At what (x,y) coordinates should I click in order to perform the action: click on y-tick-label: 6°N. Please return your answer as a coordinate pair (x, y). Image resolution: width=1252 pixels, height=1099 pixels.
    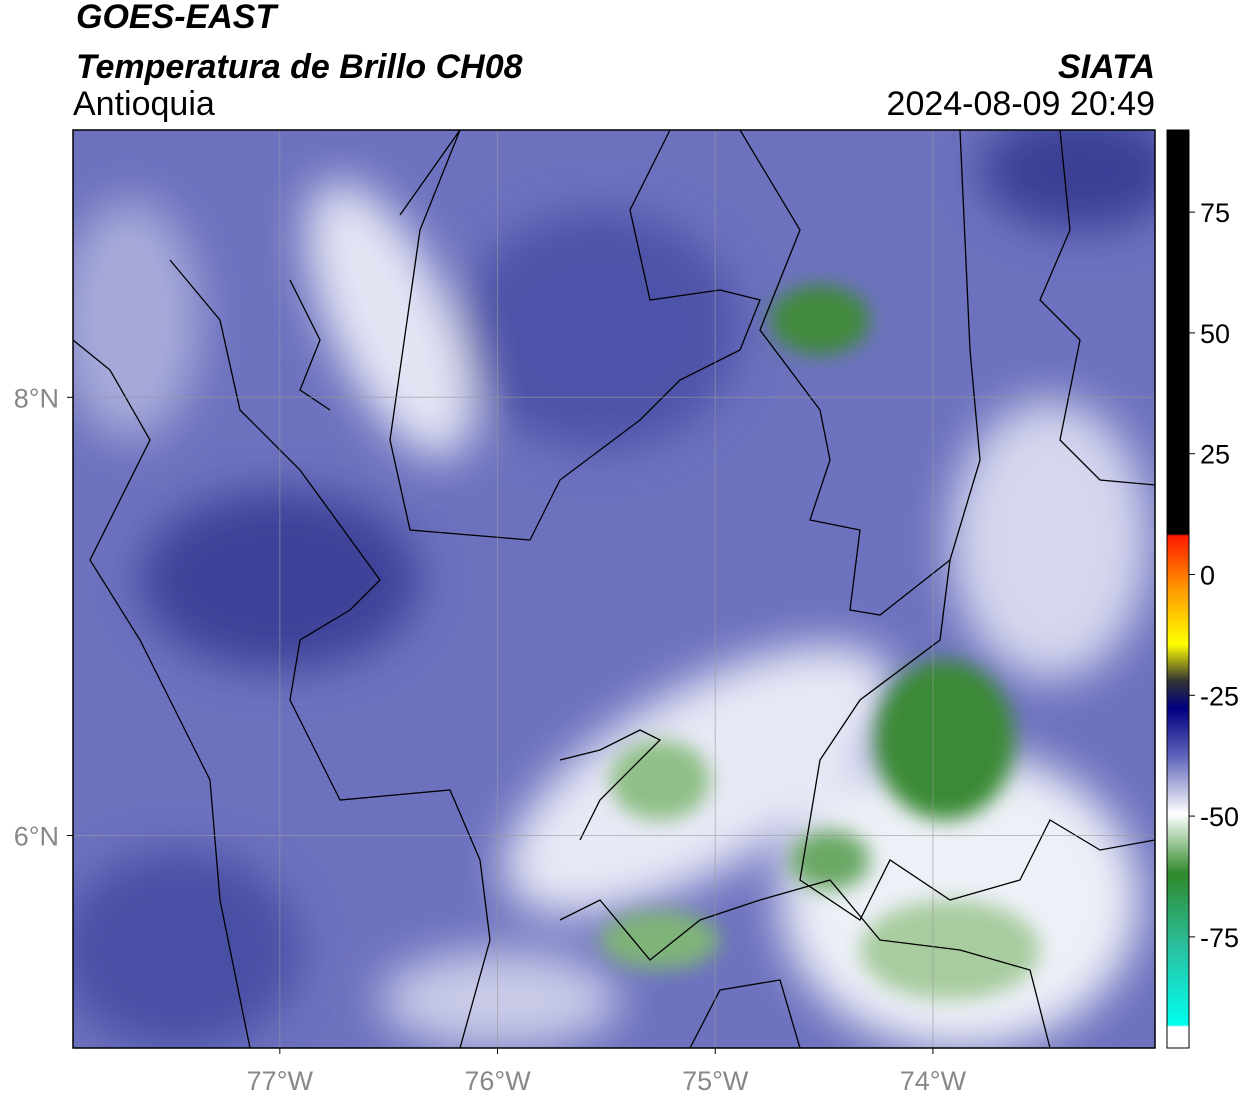
    Looking at the image, I should click on (36, 836).